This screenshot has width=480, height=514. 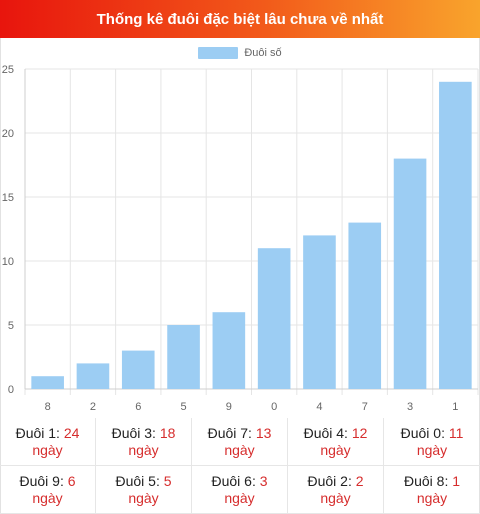 I want to click on stat-label: Đuôi 0:, so click(x=422, y=432).